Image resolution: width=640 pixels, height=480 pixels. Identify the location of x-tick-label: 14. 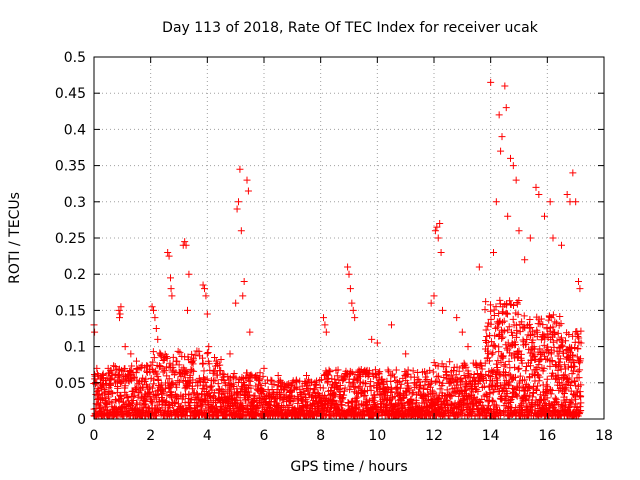
(491, 436).